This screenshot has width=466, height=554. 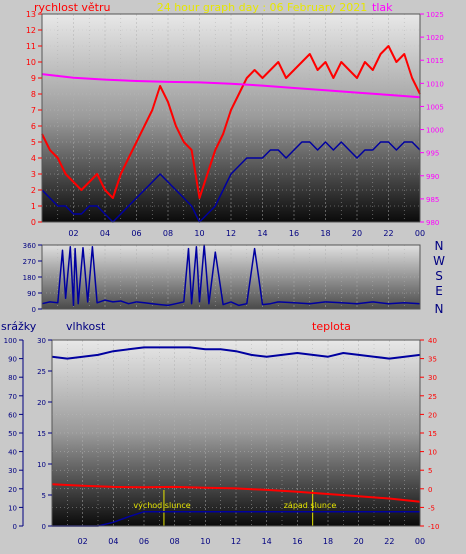 I want to click on rain-axis-tick-label: 90, so click(x=12, y=360).